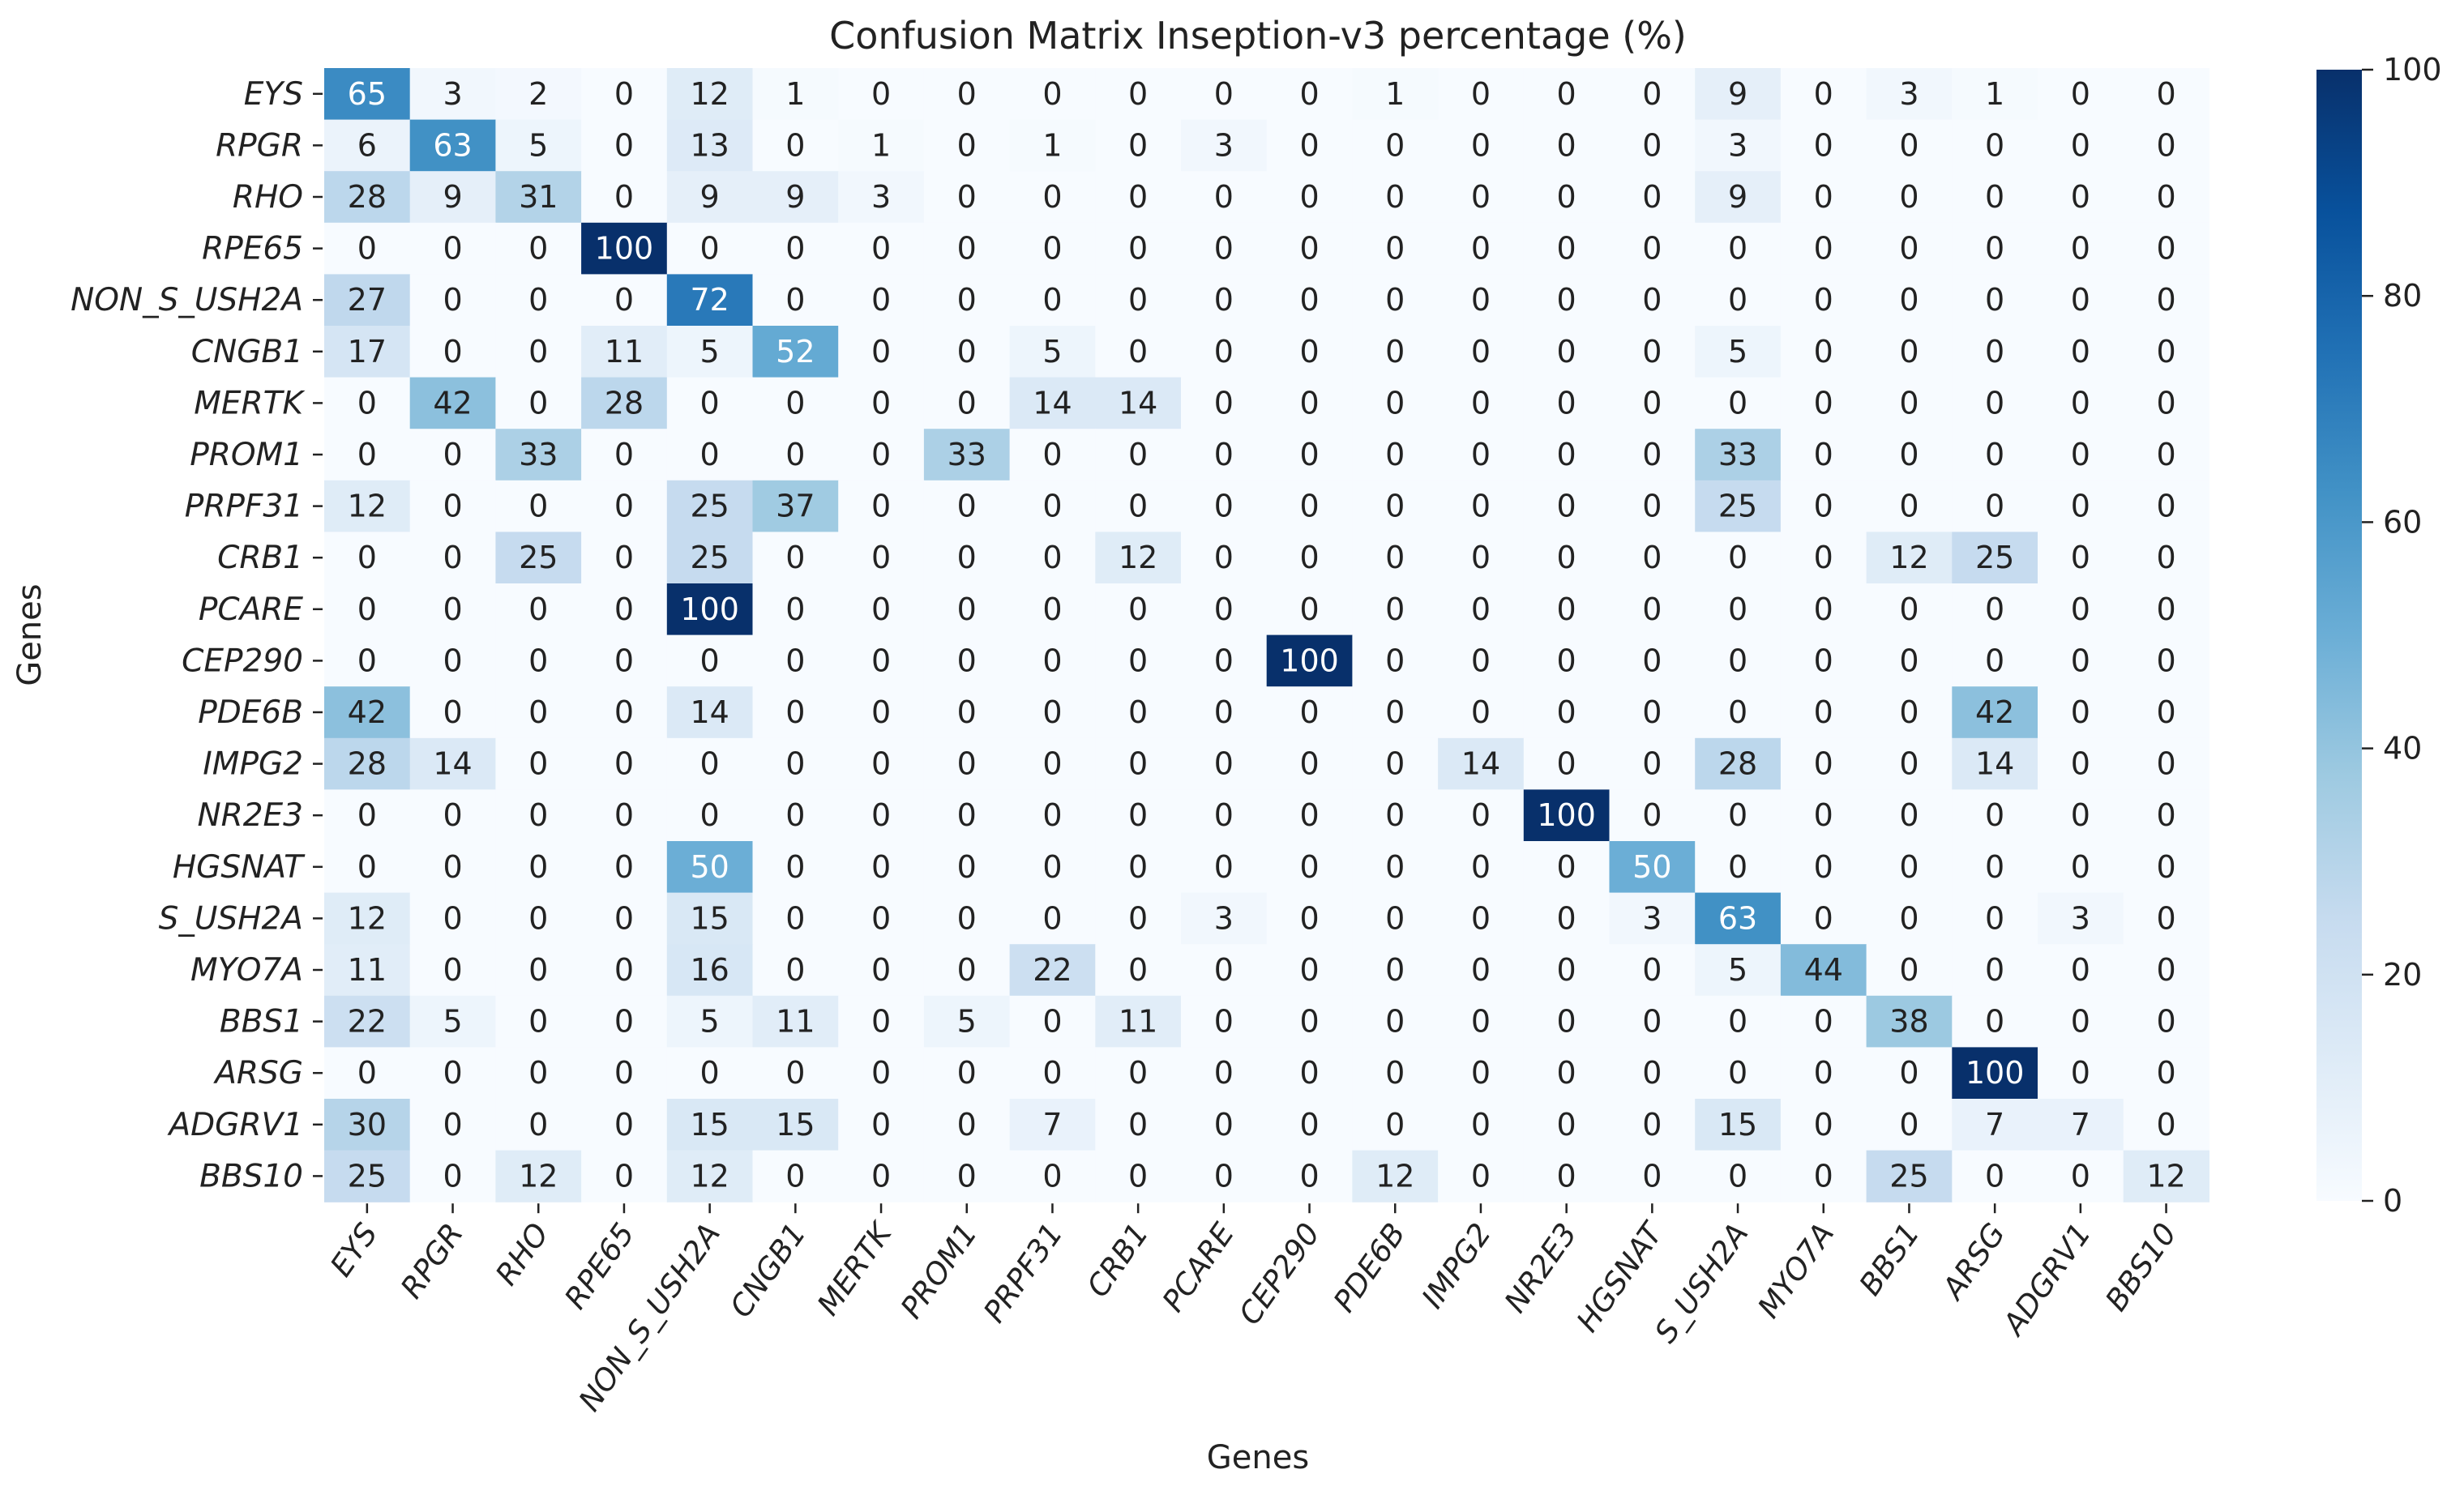 This screenshot has height=1495, width=2464. I want to click on heatmap-cell-value: 28, so click(1737, 764).